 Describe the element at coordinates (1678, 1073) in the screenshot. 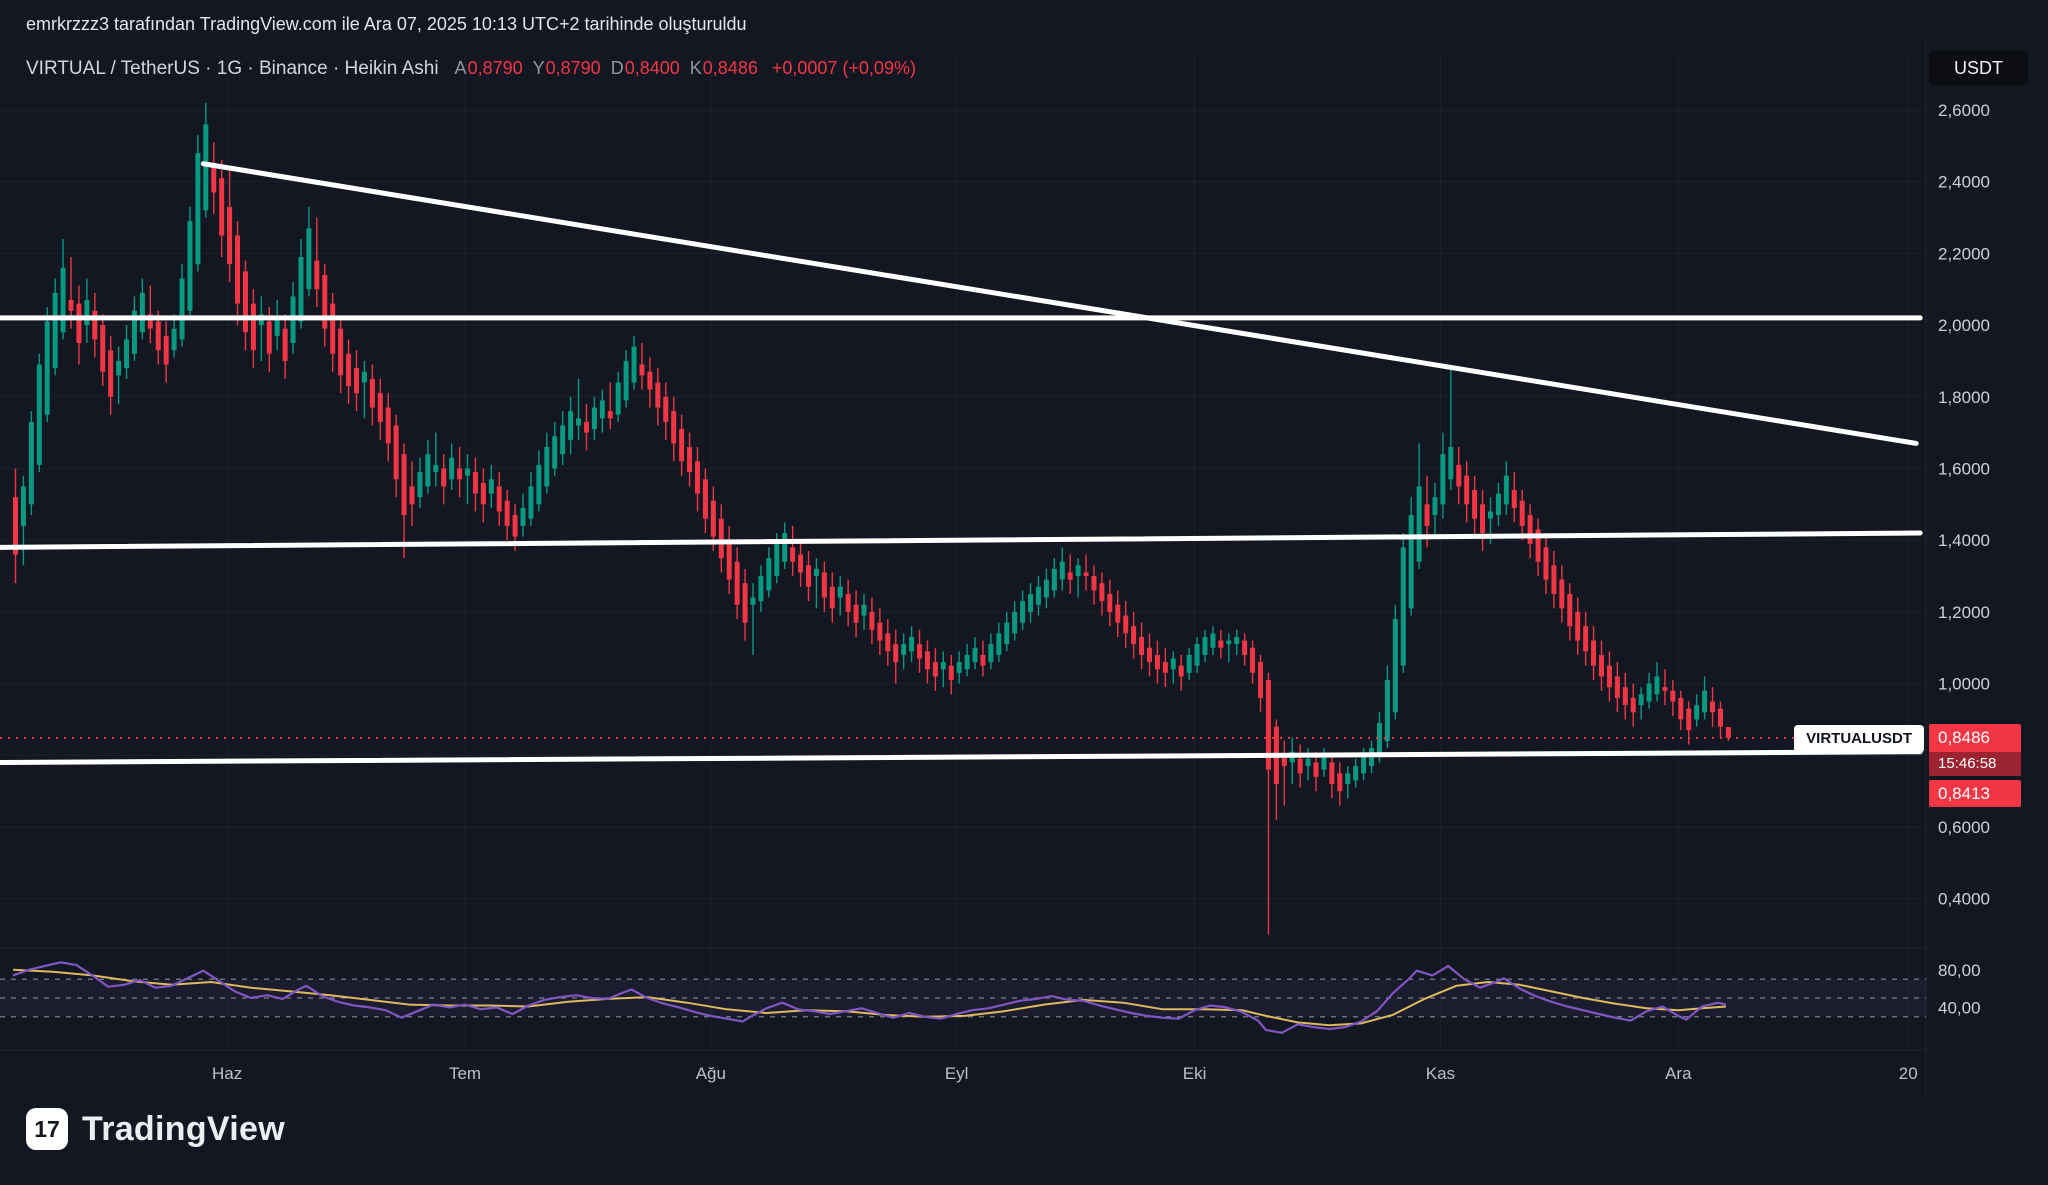

I see `time-axis-label: Ara` at that location.